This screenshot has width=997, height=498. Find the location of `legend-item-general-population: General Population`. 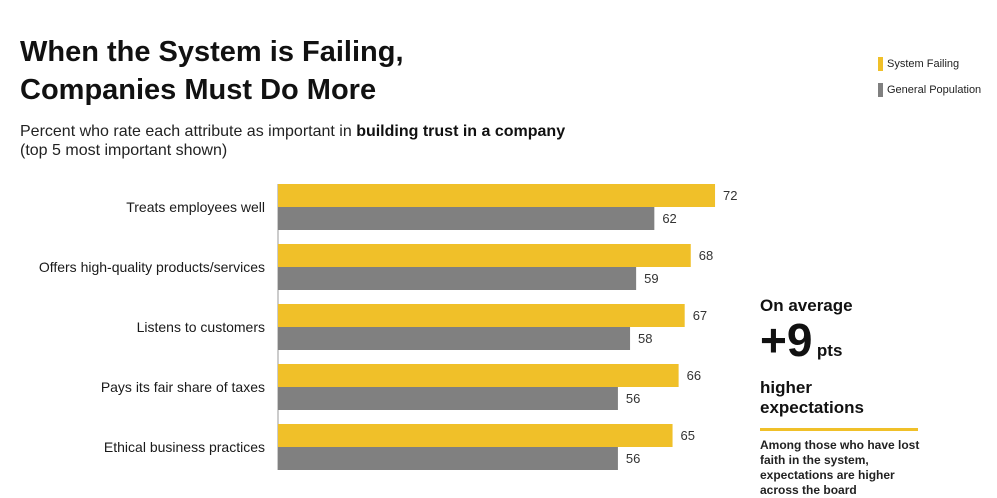

legend-item-general-population: General Population is located at coordinates (929, 90).